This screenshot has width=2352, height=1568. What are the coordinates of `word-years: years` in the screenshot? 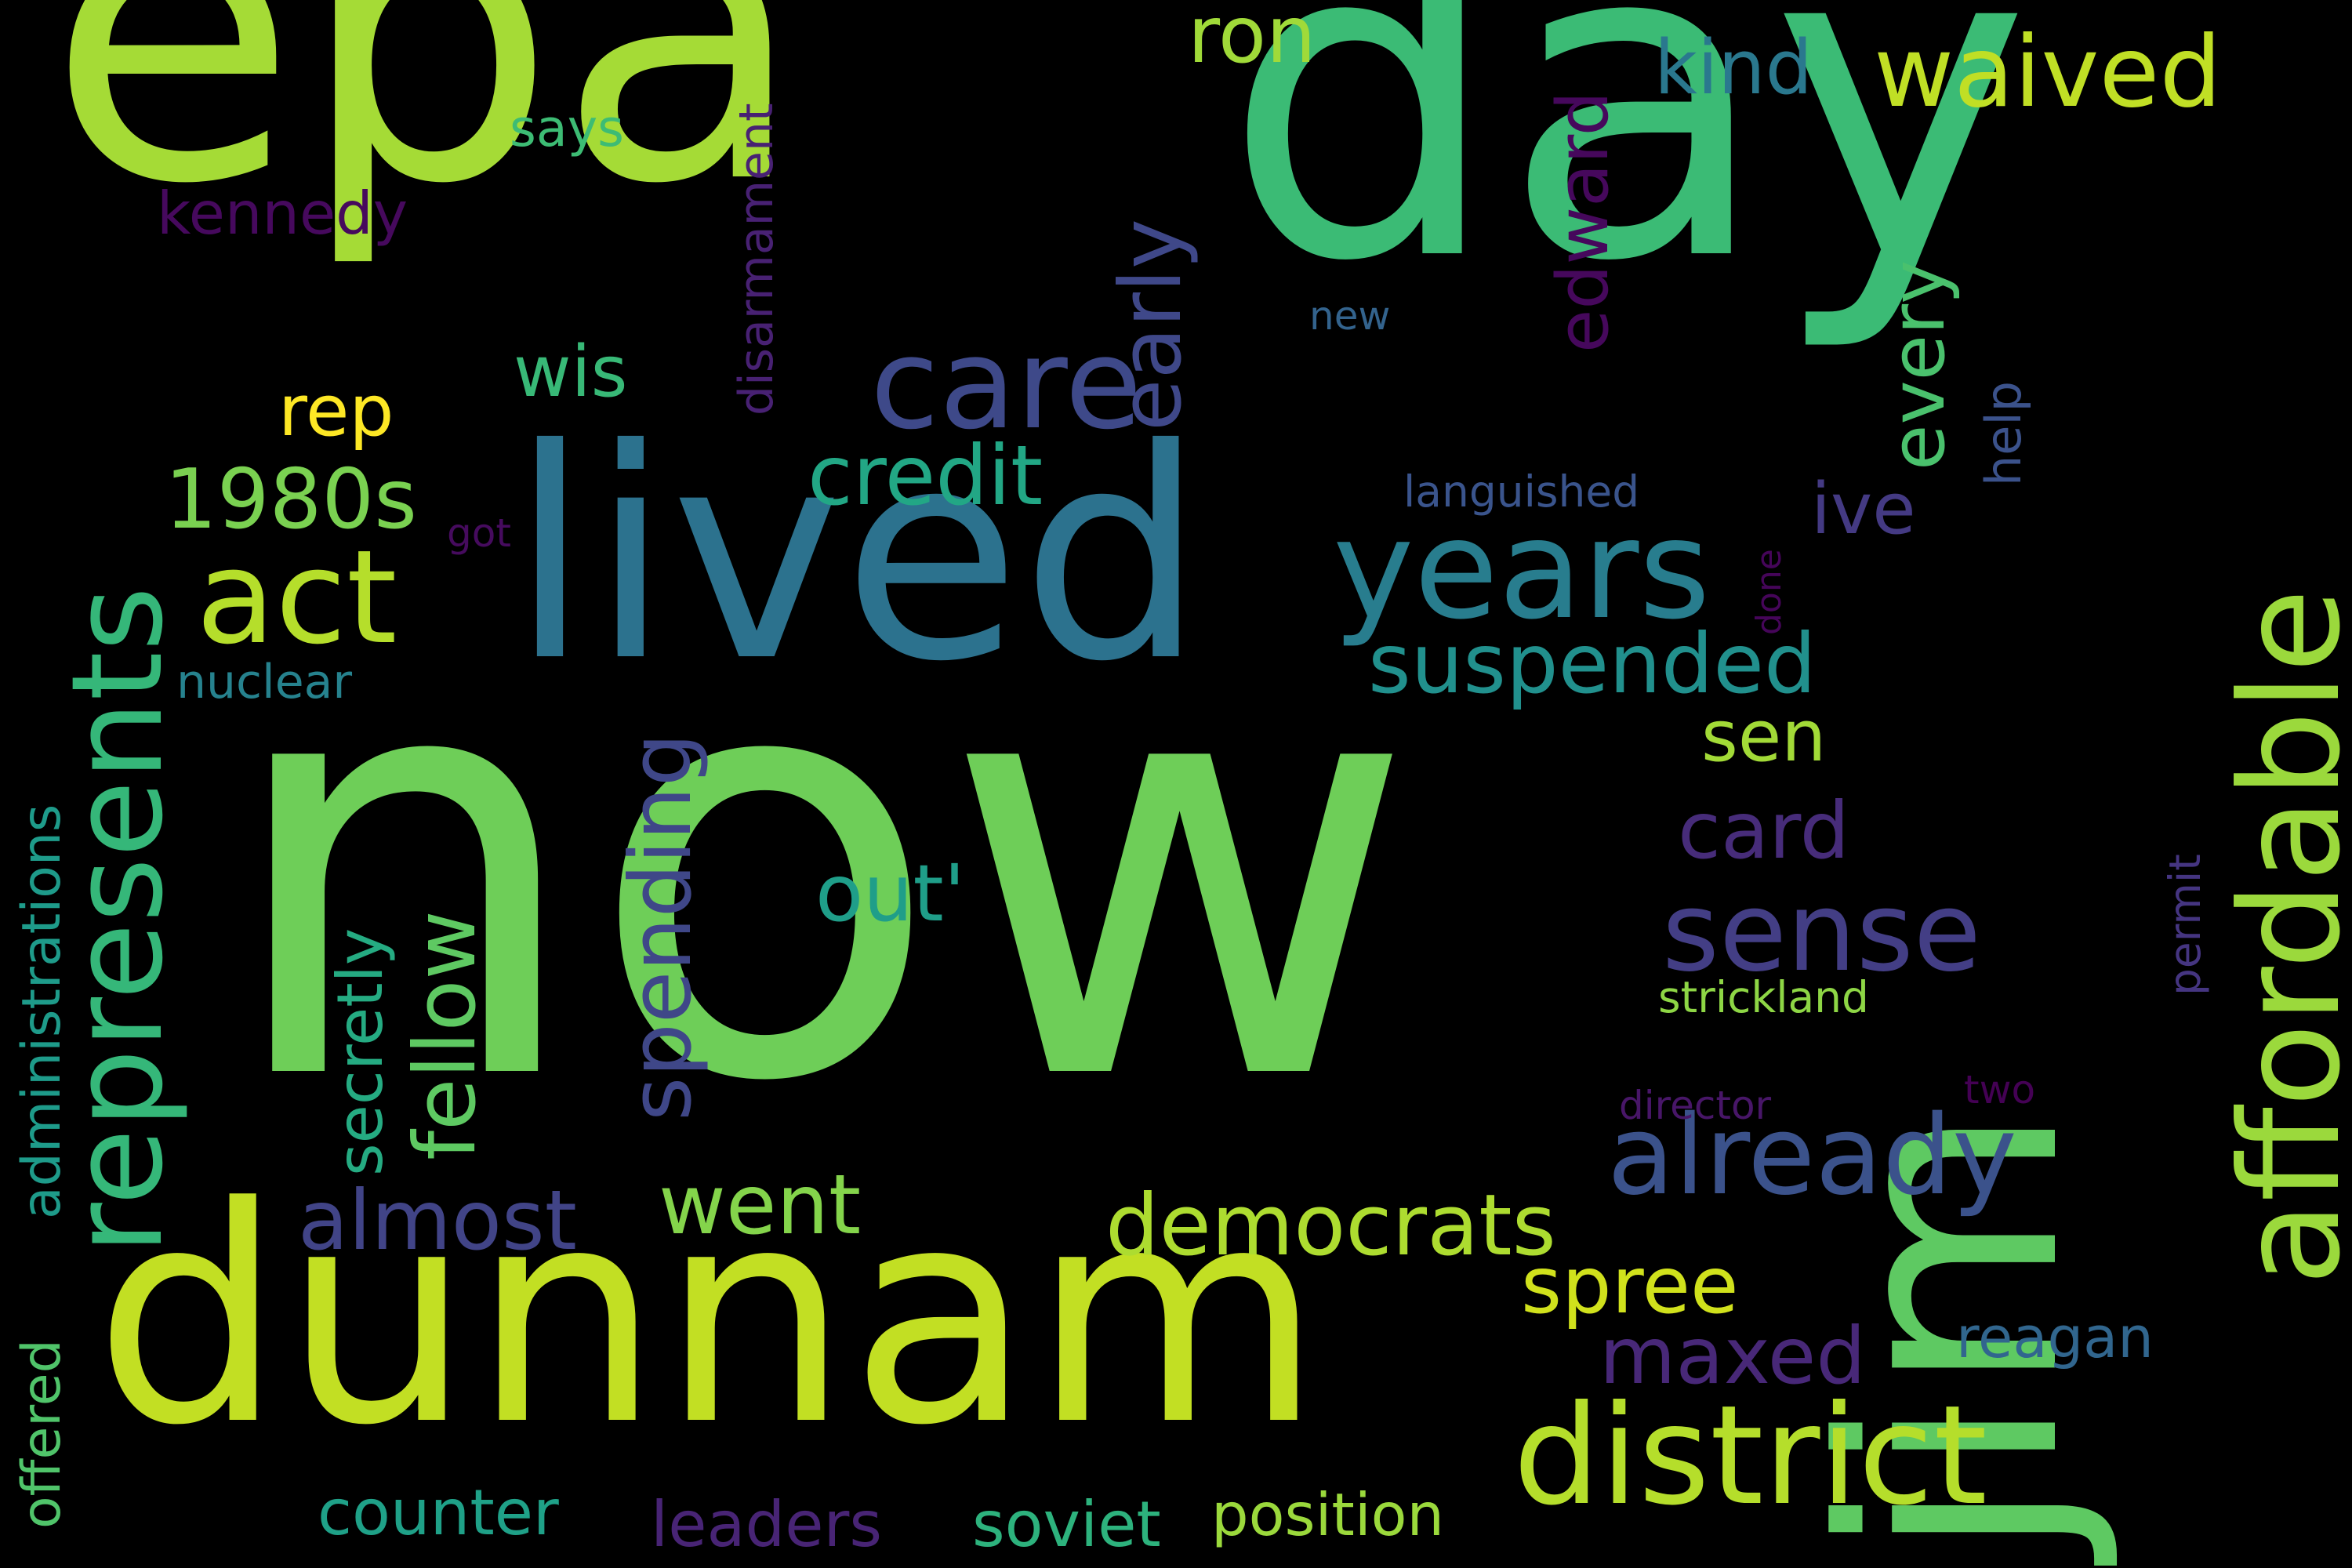 It's located at (1522, 570).